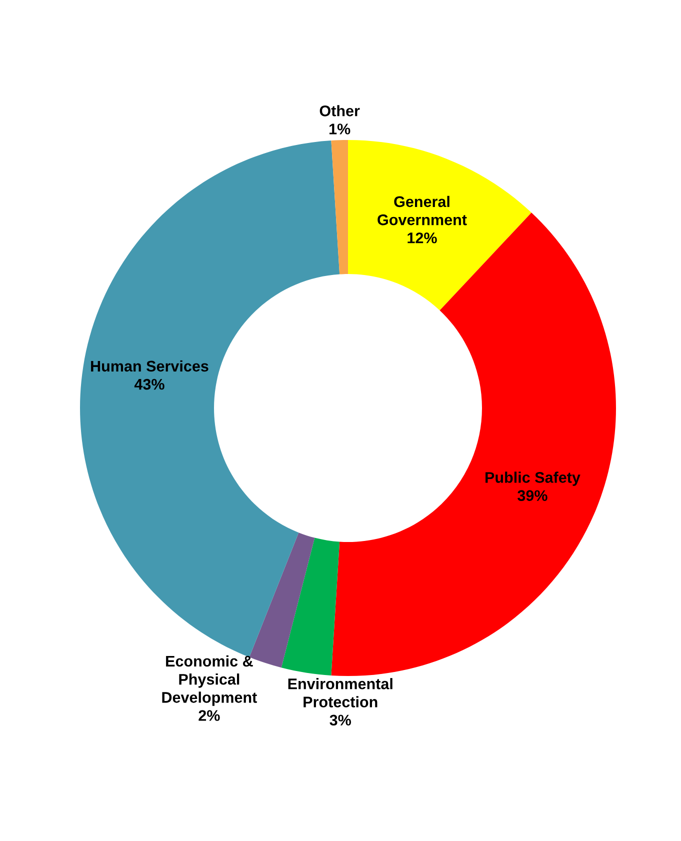  I want to click on slice-label: General Government, so click(422, 211).